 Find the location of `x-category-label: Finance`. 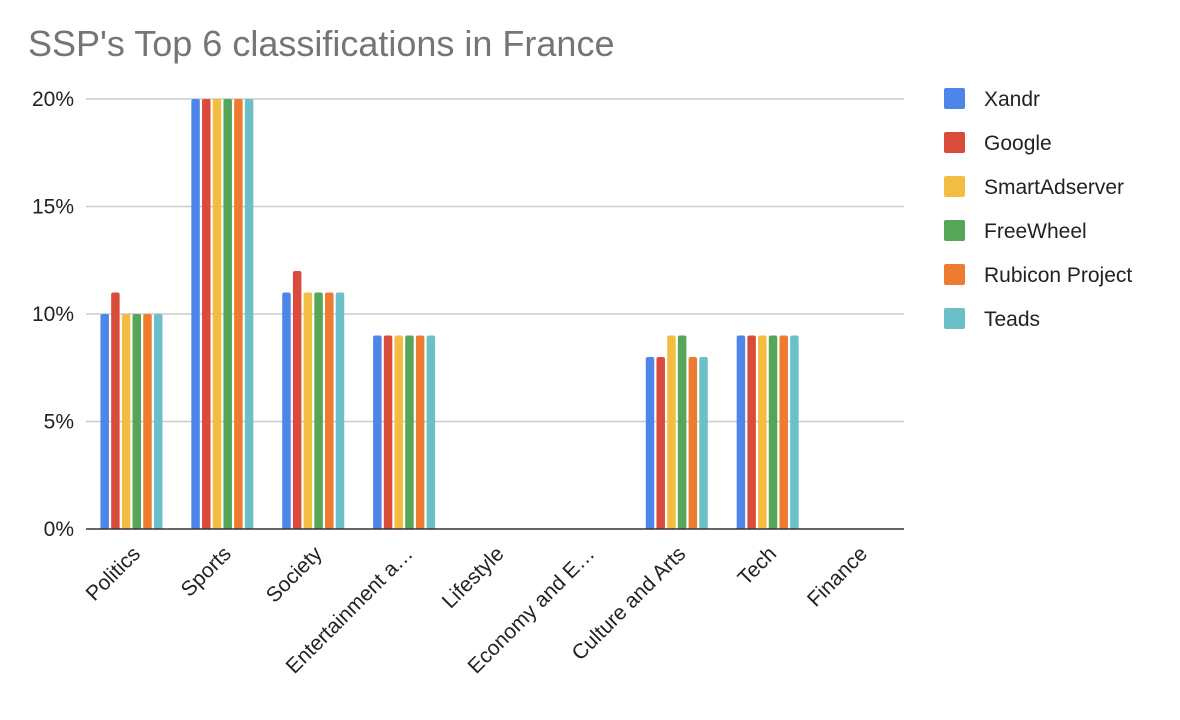

x-category-label: Finance is located at coordinates (837, 576).